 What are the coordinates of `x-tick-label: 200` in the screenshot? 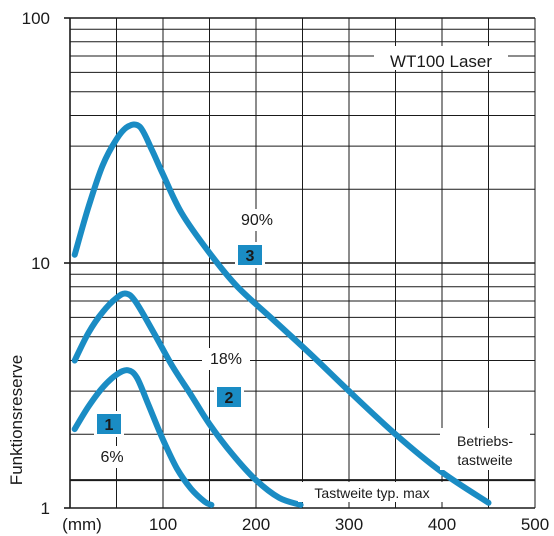 It's located at (256, 524).